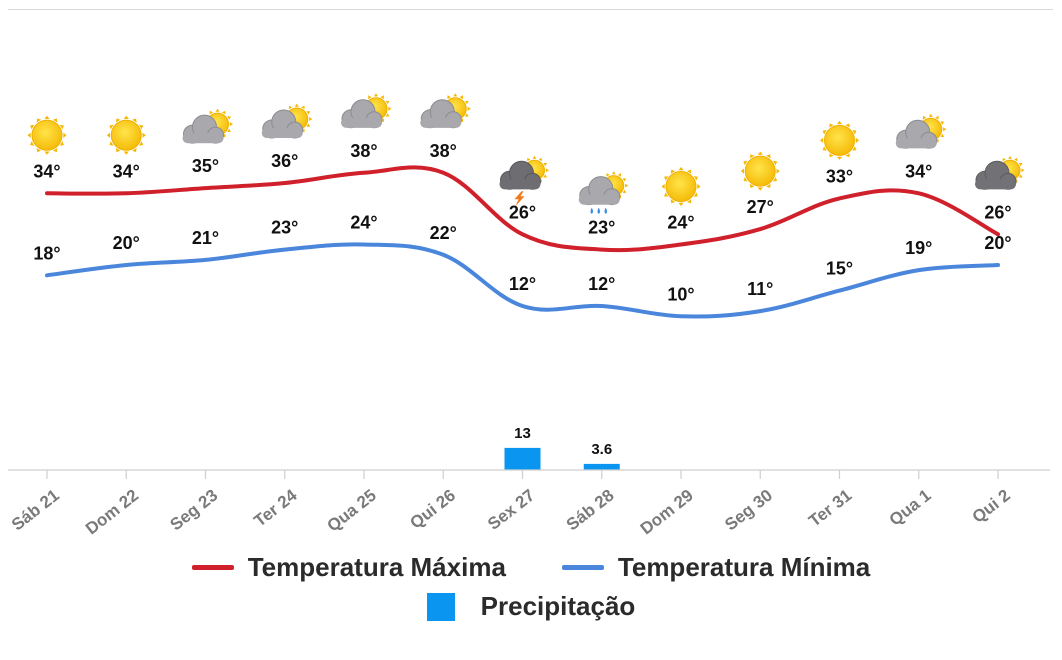  I want to click on legend-item-max: Temperatura Máxima, so click(348, 567).